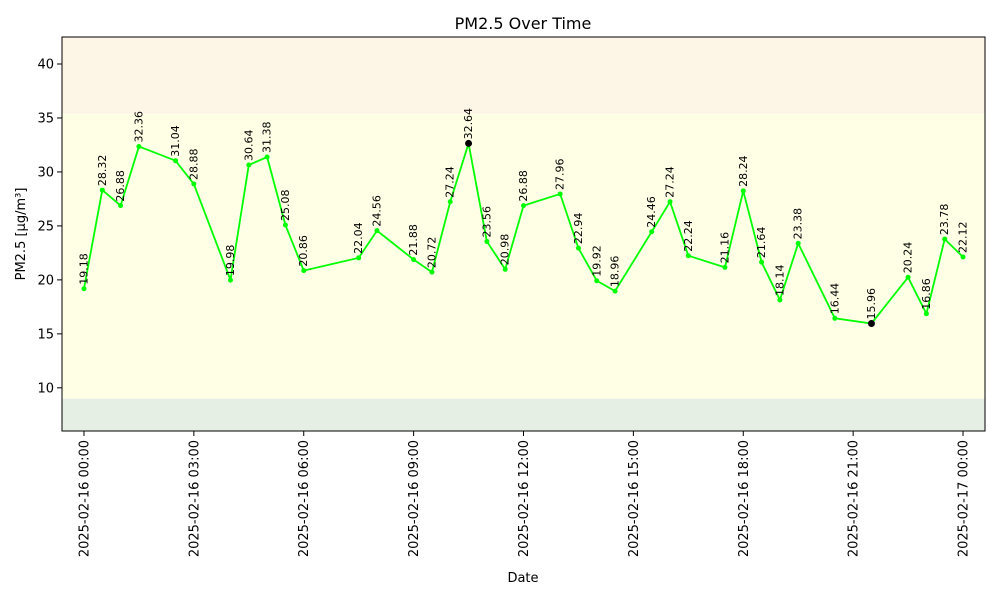 This screenshot has width=1000, height=600. I want to click on data-label: 22.04, so click(358, 238).